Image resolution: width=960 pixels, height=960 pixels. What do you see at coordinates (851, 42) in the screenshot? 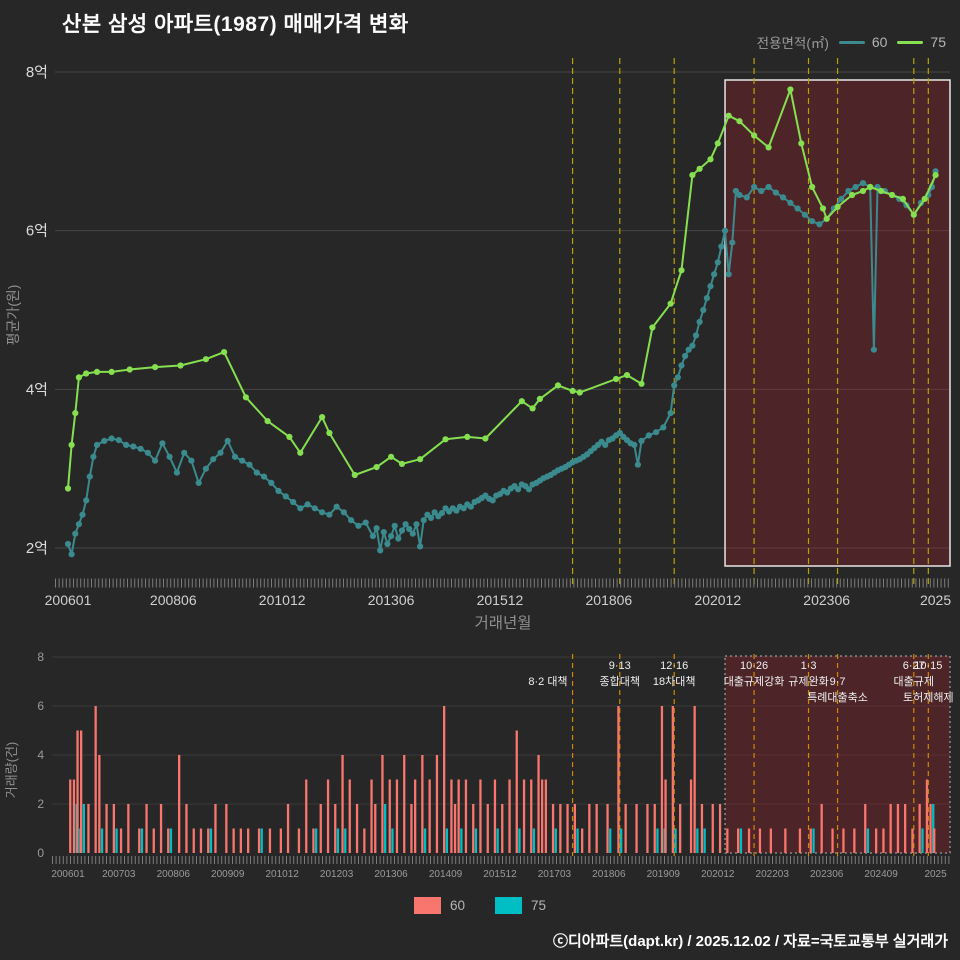
I see `series-60-line-swatch` at bounding box center [851, 42].